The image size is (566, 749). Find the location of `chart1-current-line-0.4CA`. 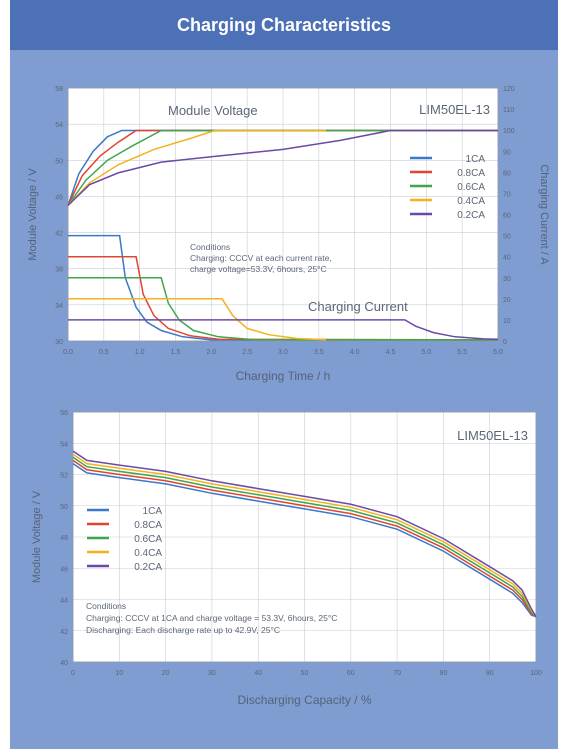

chart1-current-line-0.4CA is located at coordinates (197, 319).